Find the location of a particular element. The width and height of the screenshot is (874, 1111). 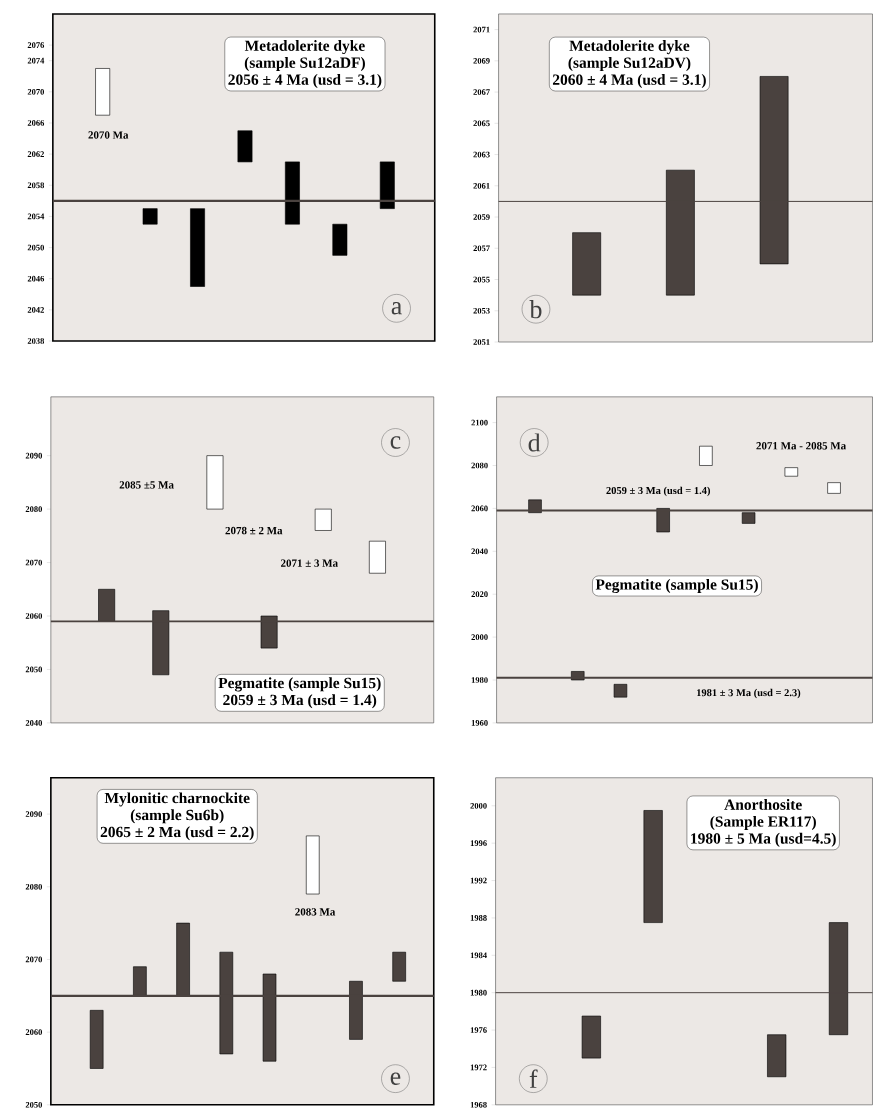

annotation: 2060 ± 4 Ma (usd = 3.1) is located at coordinates (629, 81).